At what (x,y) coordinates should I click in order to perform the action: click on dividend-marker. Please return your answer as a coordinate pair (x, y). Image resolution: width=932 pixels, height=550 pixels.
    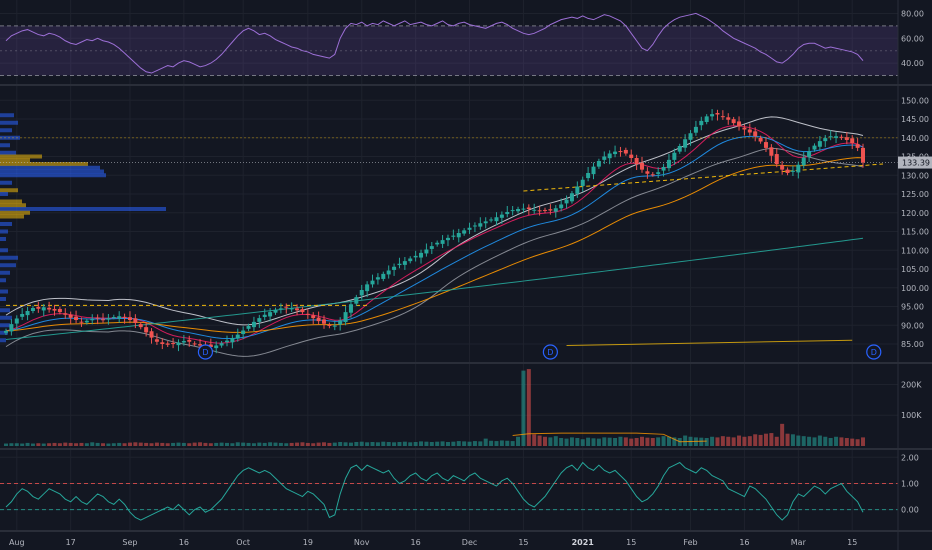
    Looking at the image, I should click on (874, 352).